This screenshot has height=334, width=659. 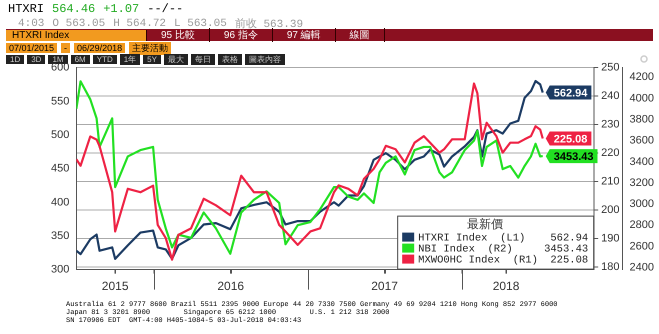 What do you see at coordinates (230, 59) in the screenshot?
I see `text: 表格` at bounding box center [230, 59].